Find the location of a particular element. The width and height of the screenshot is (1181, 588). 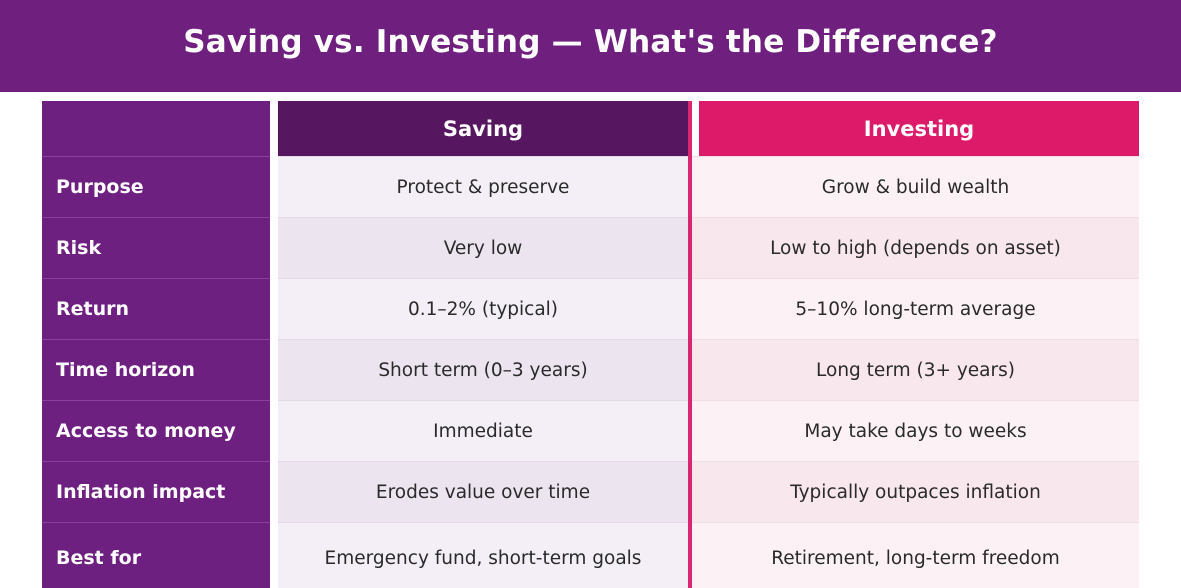

investing-cell: May take days to weeks is located at coordinates (915, 430).